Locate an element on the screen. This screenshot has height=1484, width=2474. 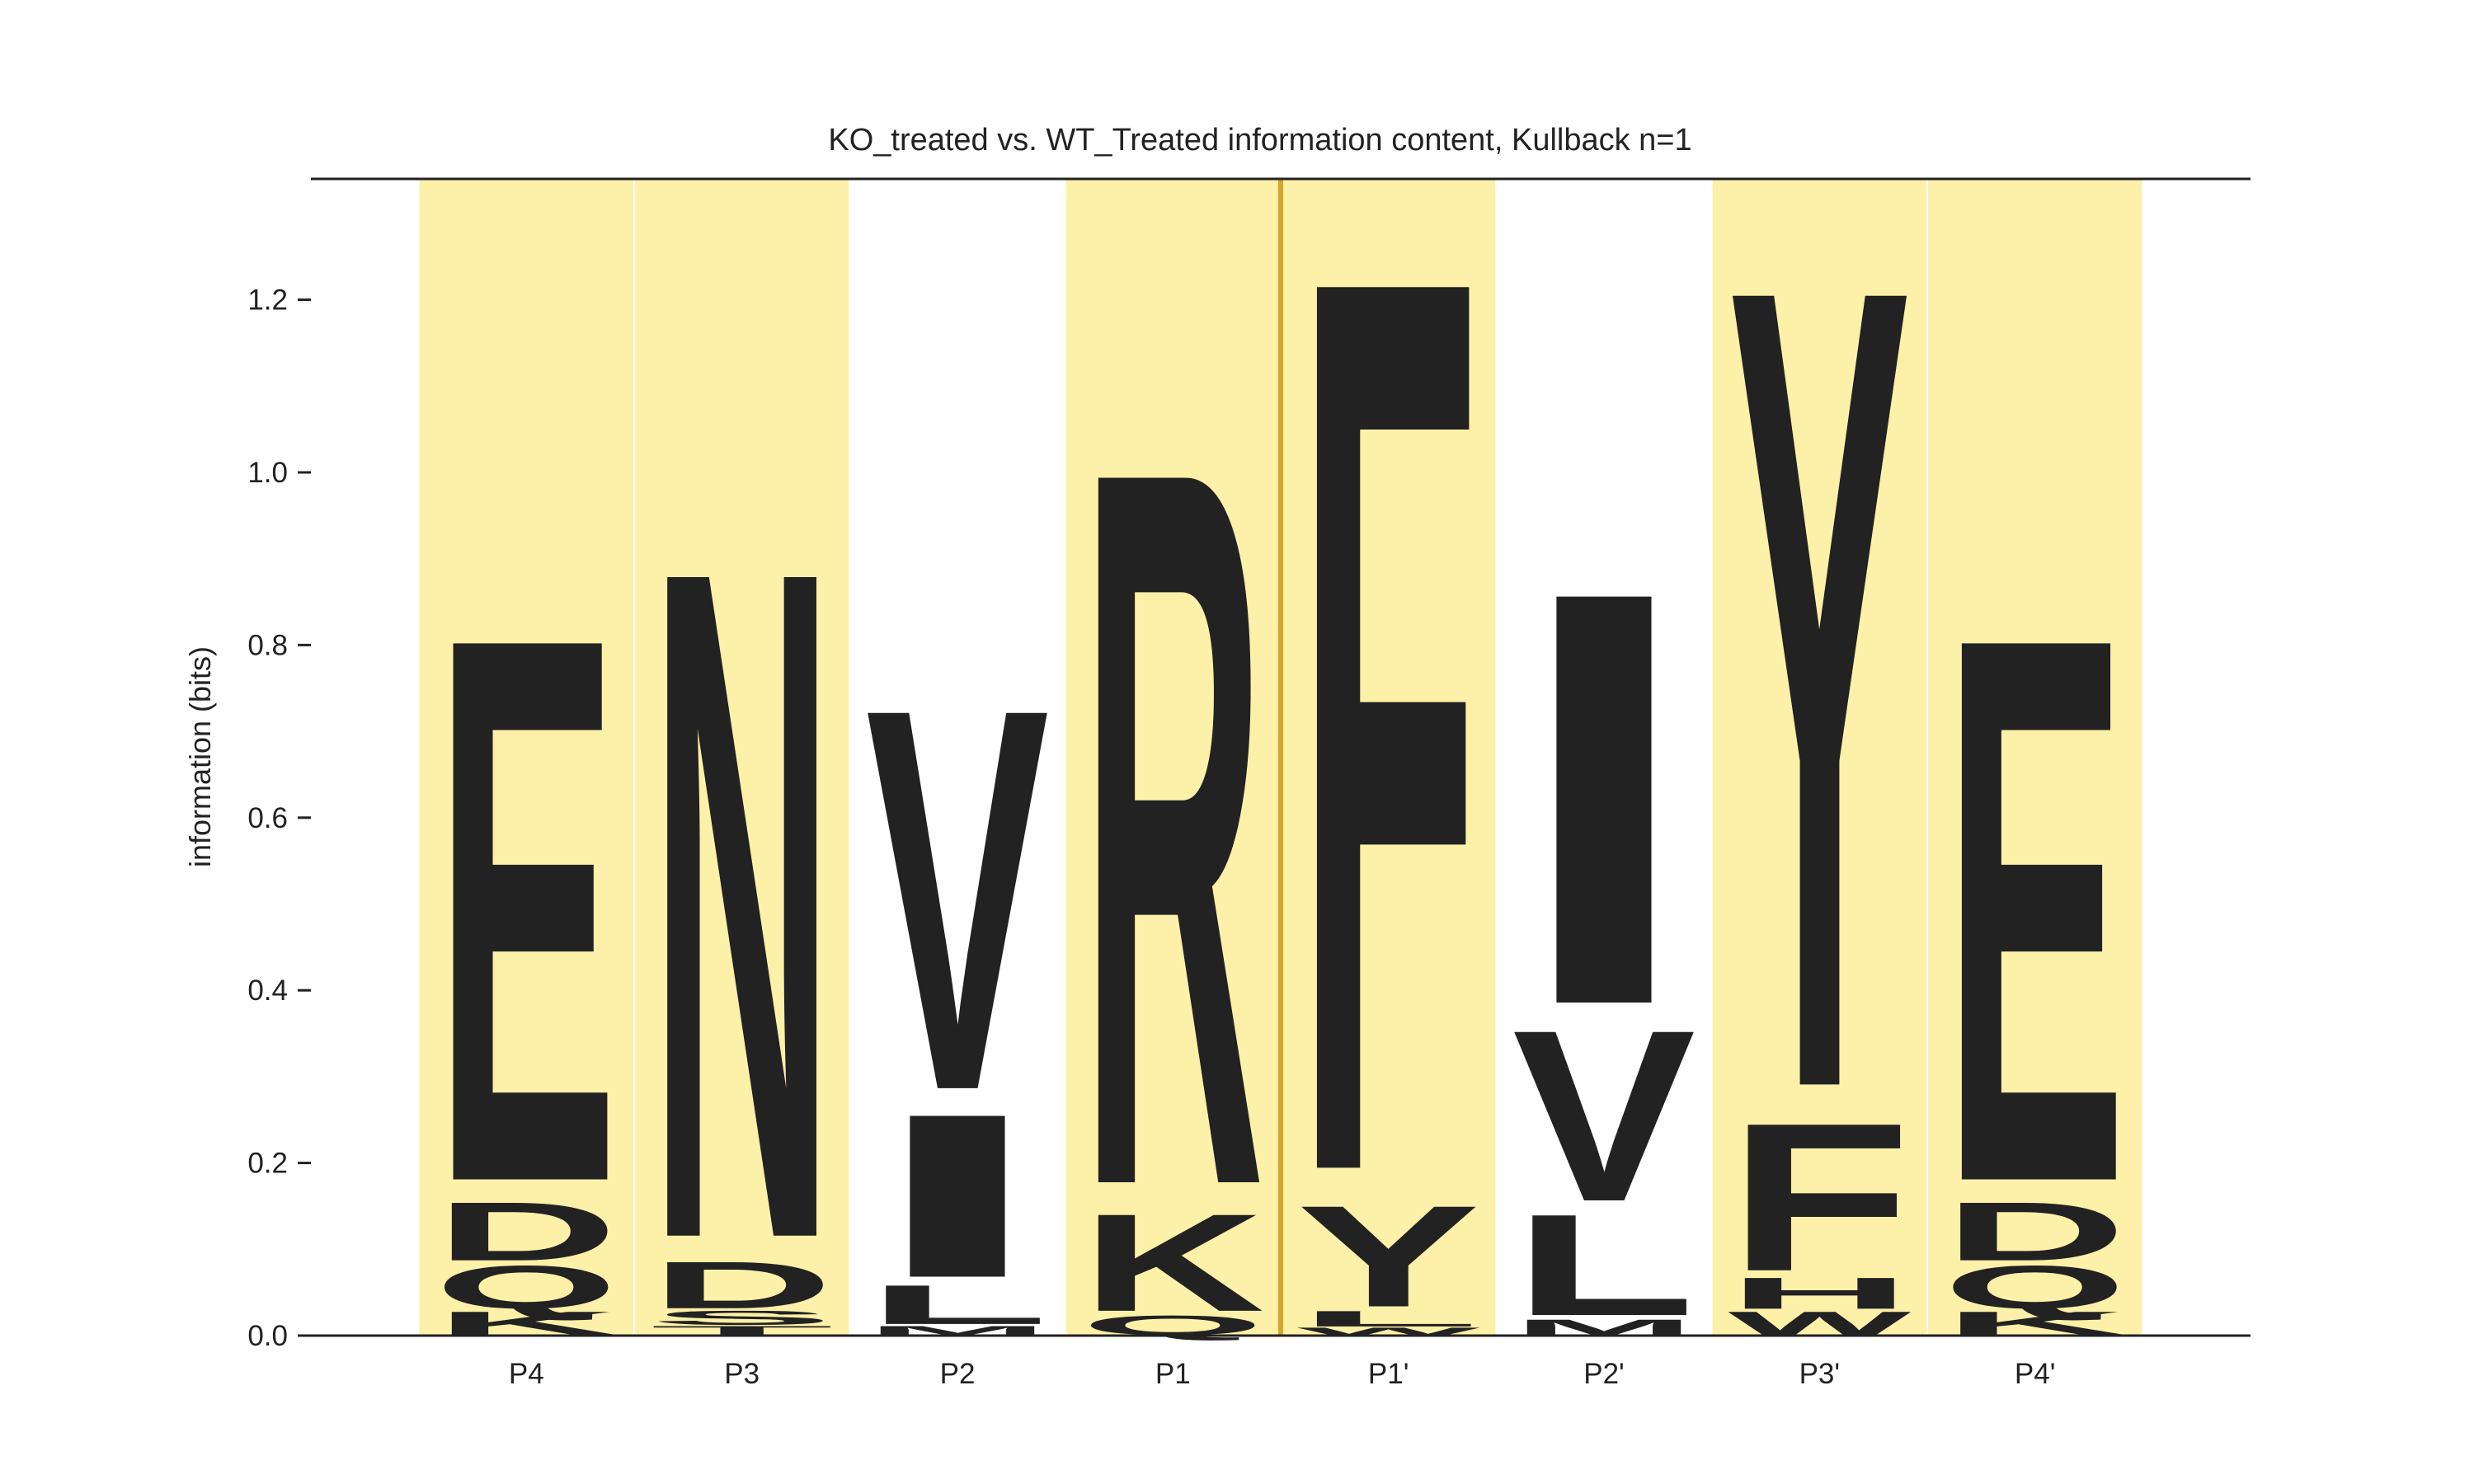
y-tick-label: 0.0 is located at coordinates (267, 1336).